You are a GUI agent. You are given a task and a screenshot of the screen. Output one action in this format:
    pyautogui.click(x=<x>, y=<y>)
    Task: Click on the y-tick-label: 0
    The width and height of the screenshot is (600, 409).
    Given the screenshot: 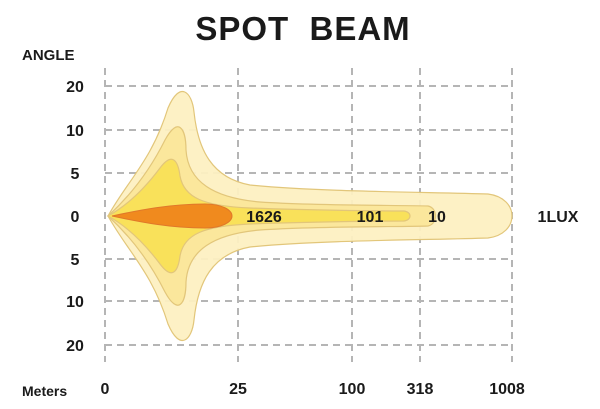 What is the action you would take?
    pyautogui.click(x=75, y=217)
    